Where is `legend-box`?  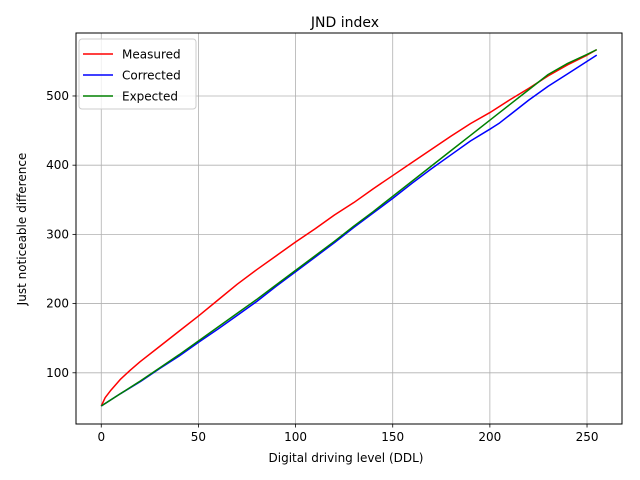 legend-box is located at coordinates (137, 74).